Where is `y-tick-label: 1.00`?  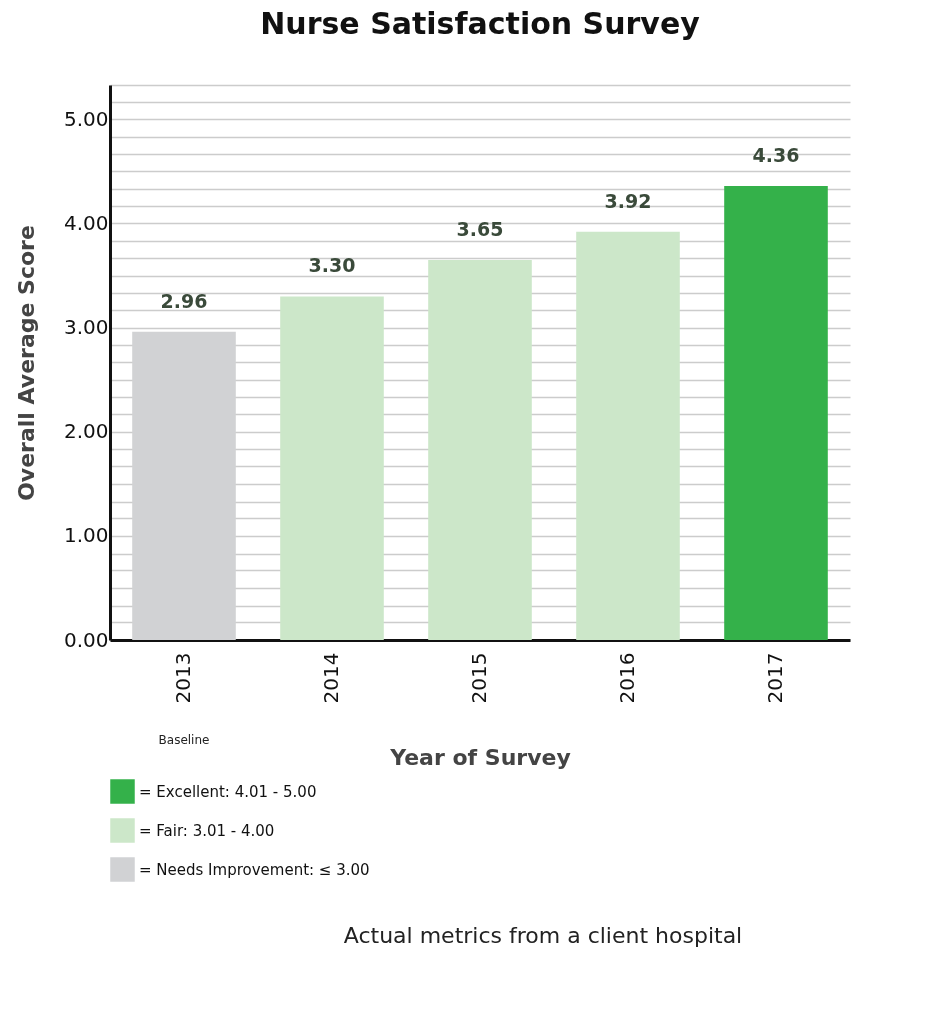
y-tick-label: 1.00 is located at coordinates (86, 535).